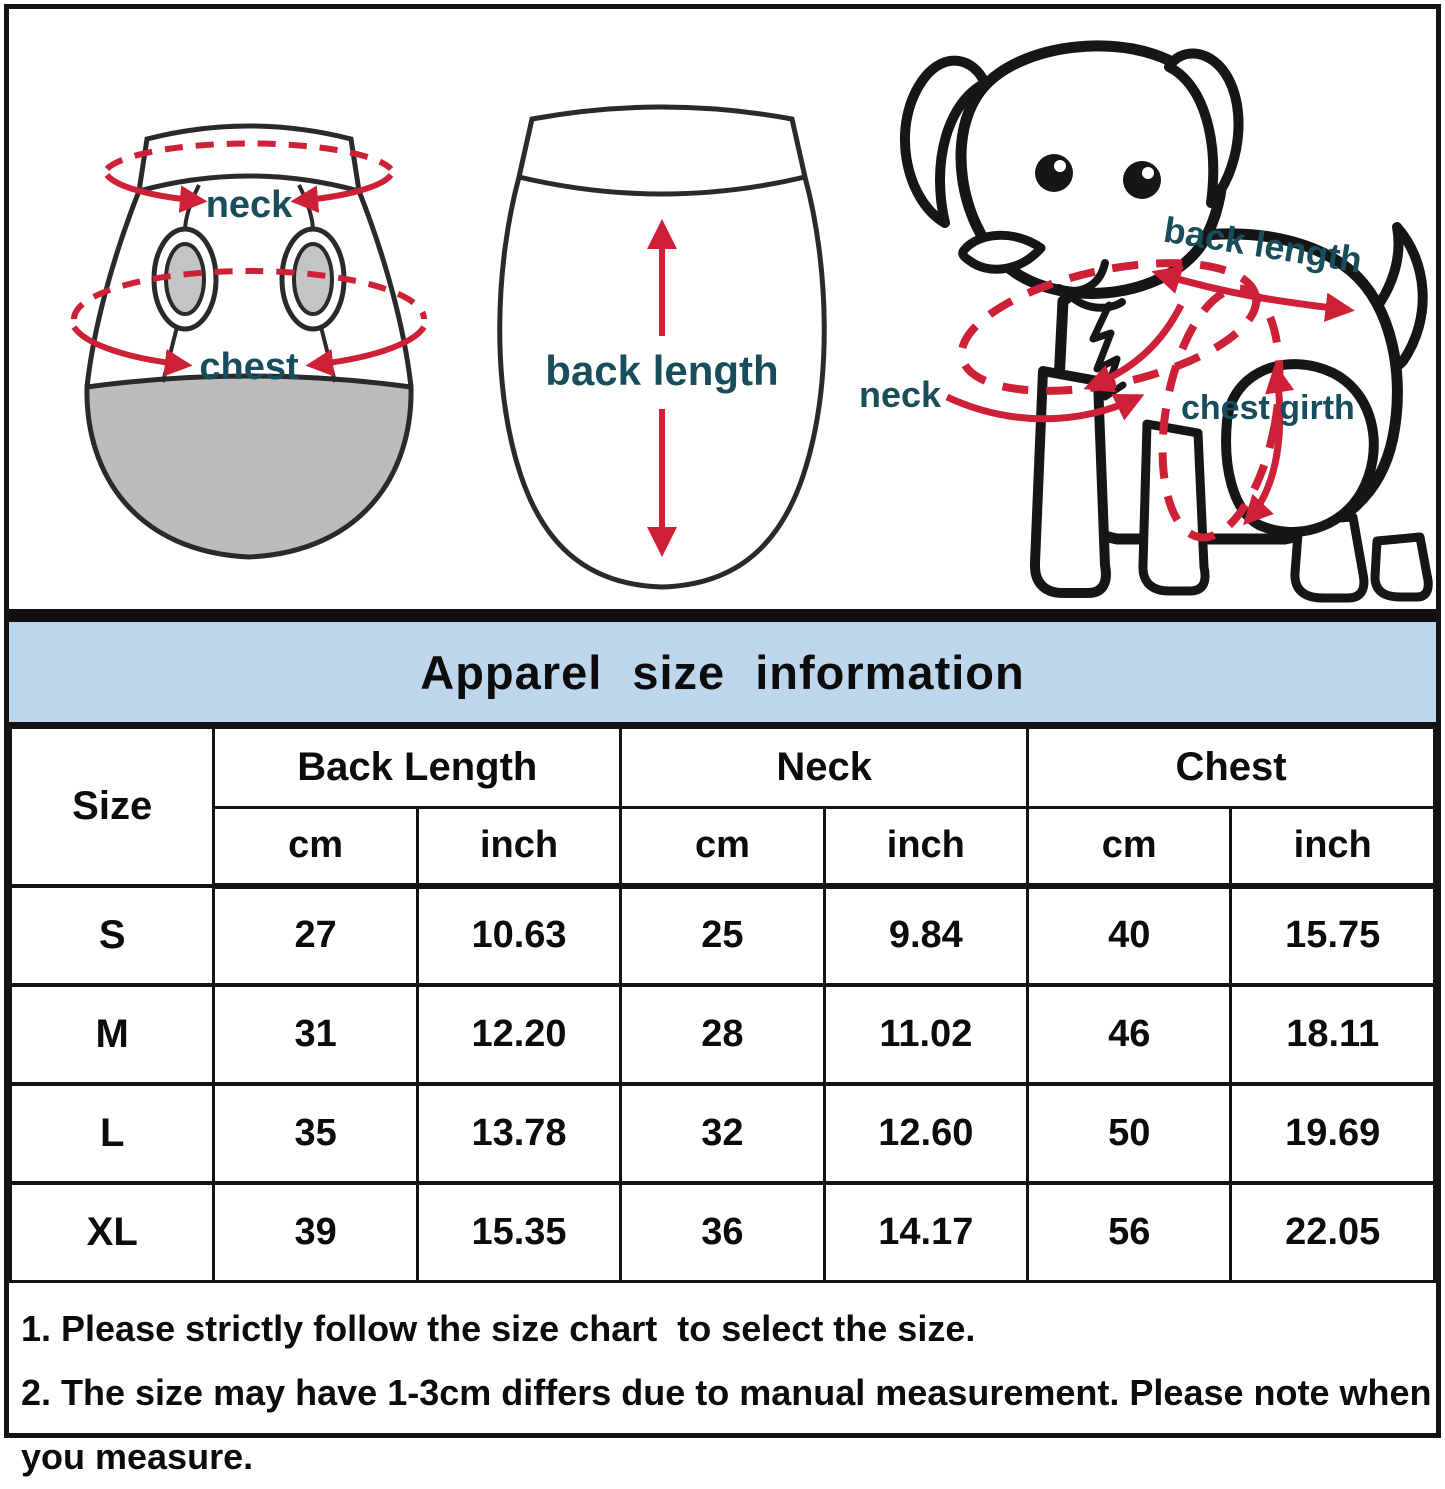 Image resolution: width=1445 pixels, height=1489 pixels. I want to click on value-cell: 39, so click(315, 1231).